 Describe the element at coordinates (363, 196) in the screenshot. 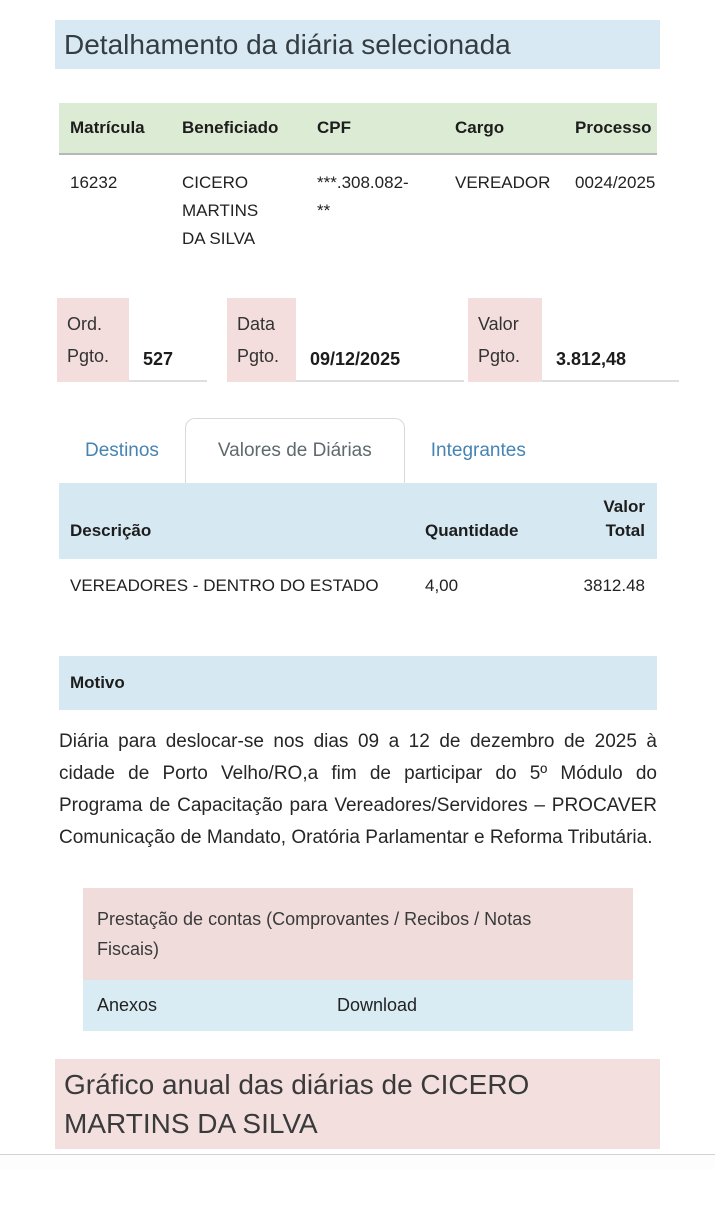

I see `cpf-value: ***.308.082-**` at that location.